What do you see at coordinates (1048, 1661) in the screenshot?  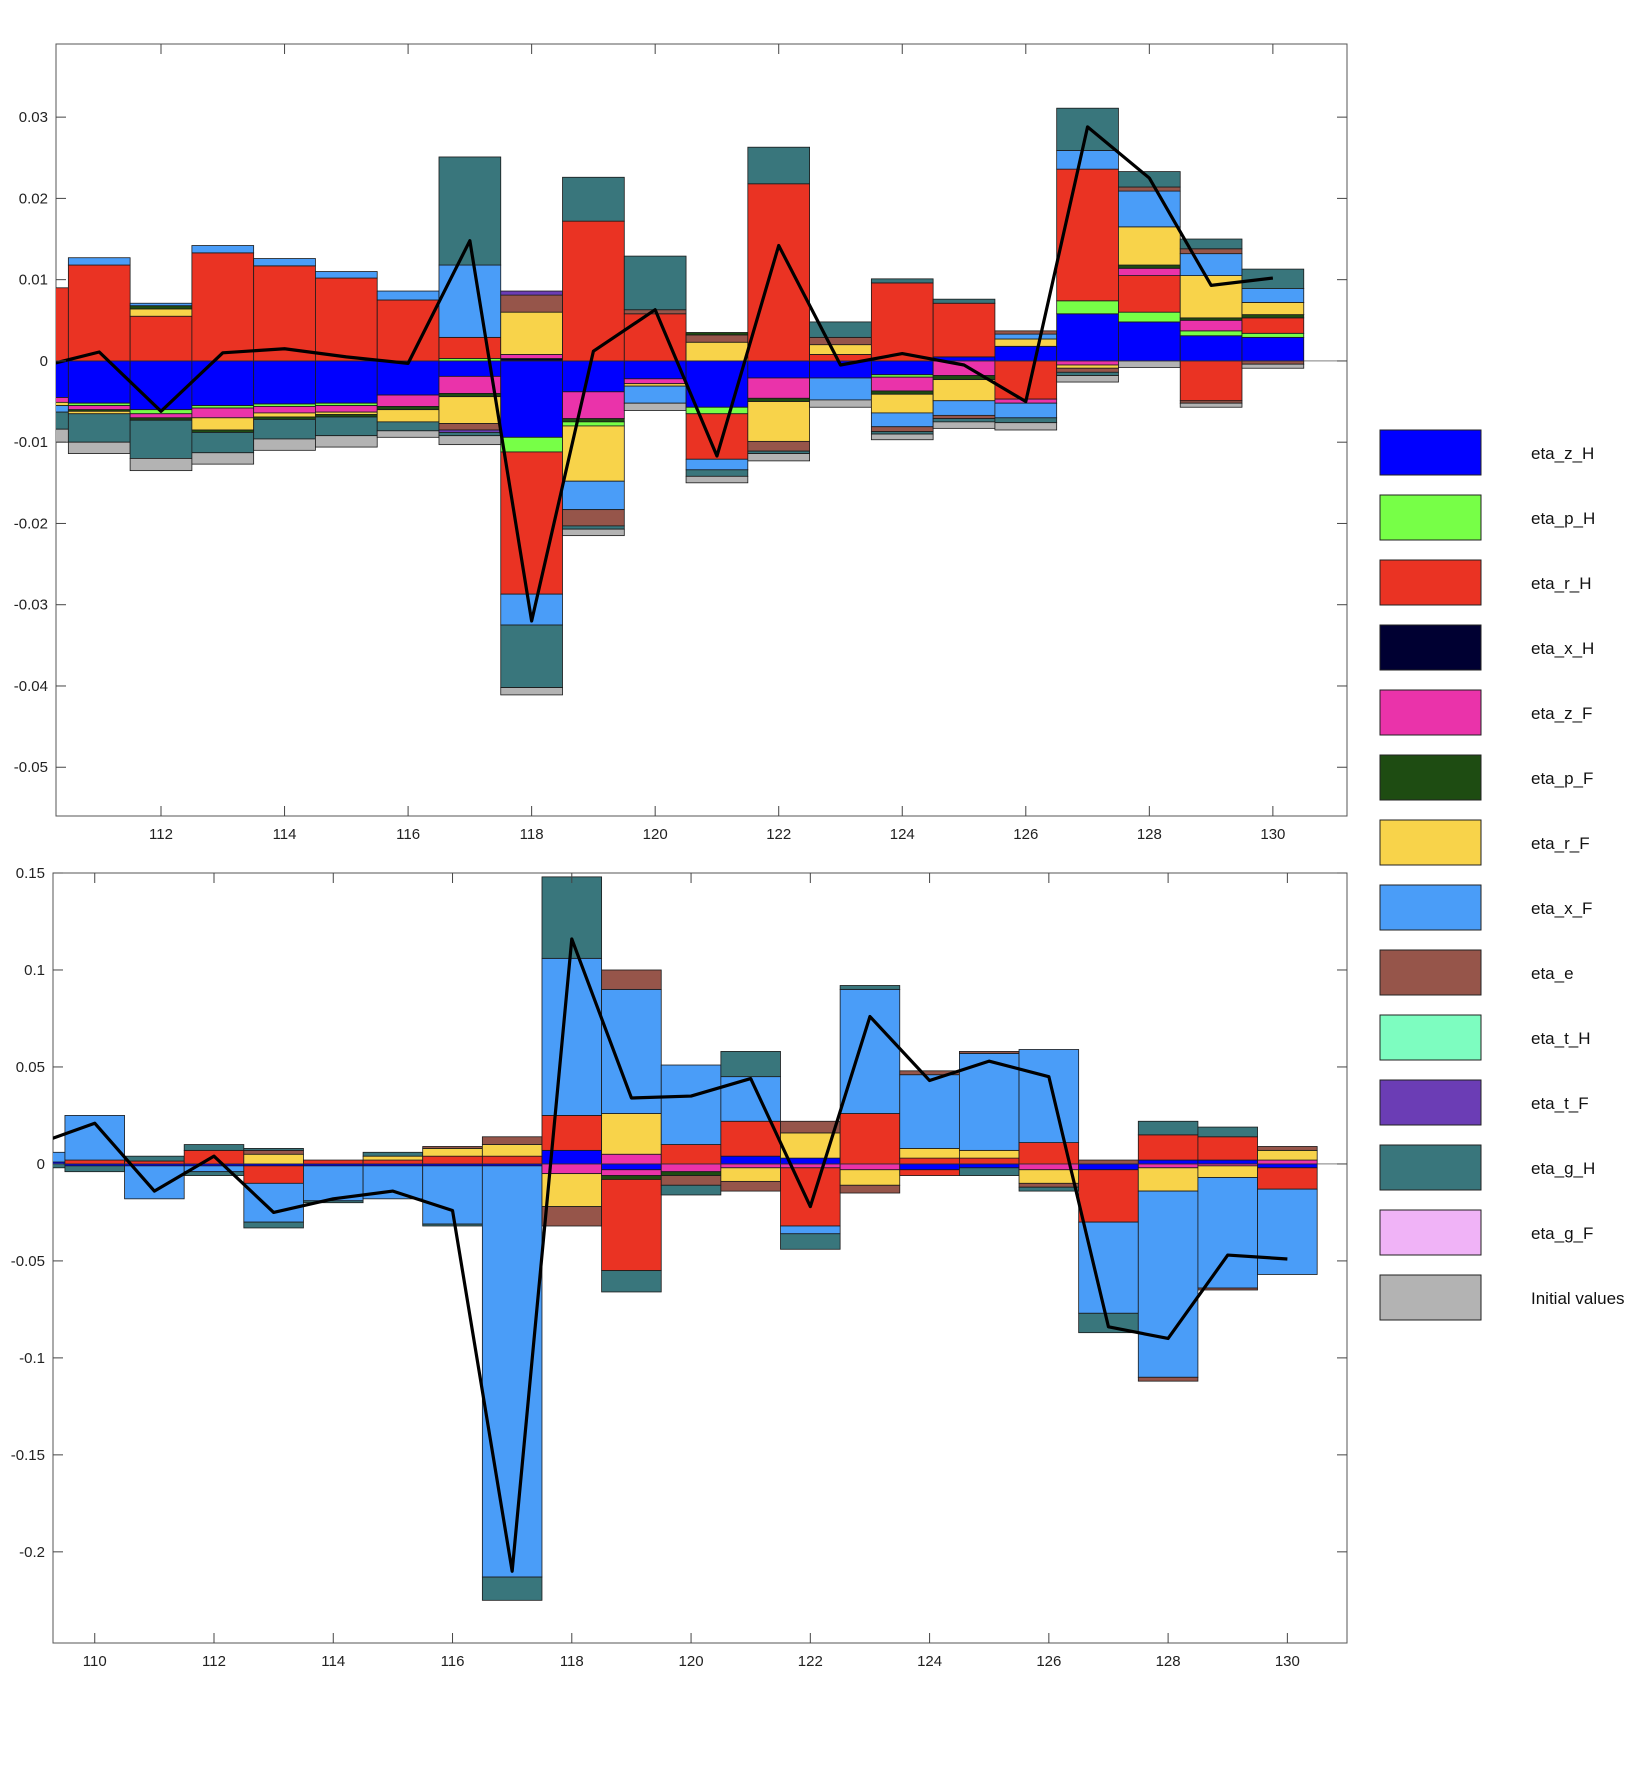 I see `bottom-x-tick-label: 126` at bounding box center [1048, 1661].